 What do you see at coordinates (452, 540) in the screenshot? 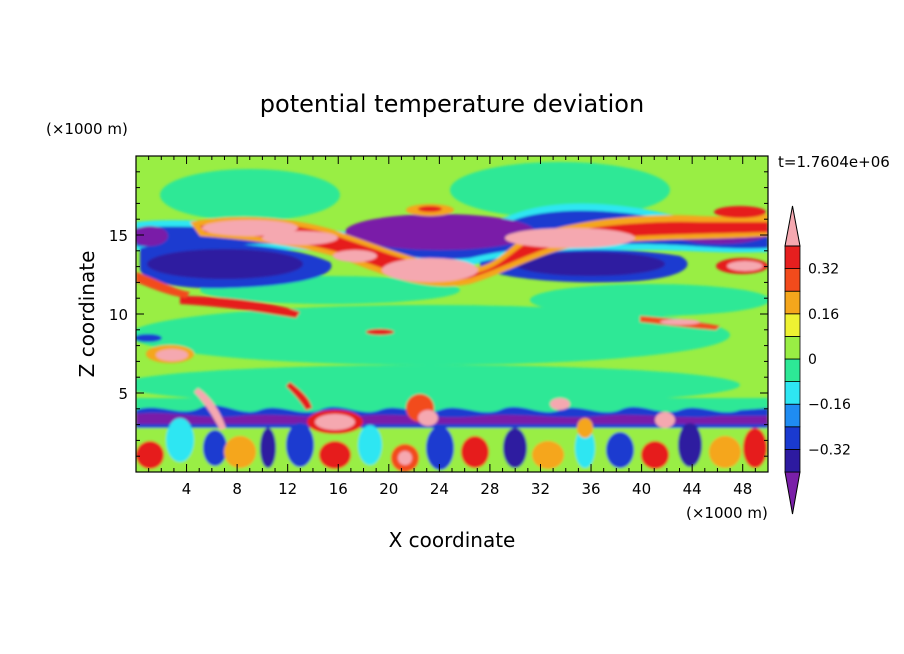
I see `x-axis-label: X coordinate` at bounding box center [452, 540].